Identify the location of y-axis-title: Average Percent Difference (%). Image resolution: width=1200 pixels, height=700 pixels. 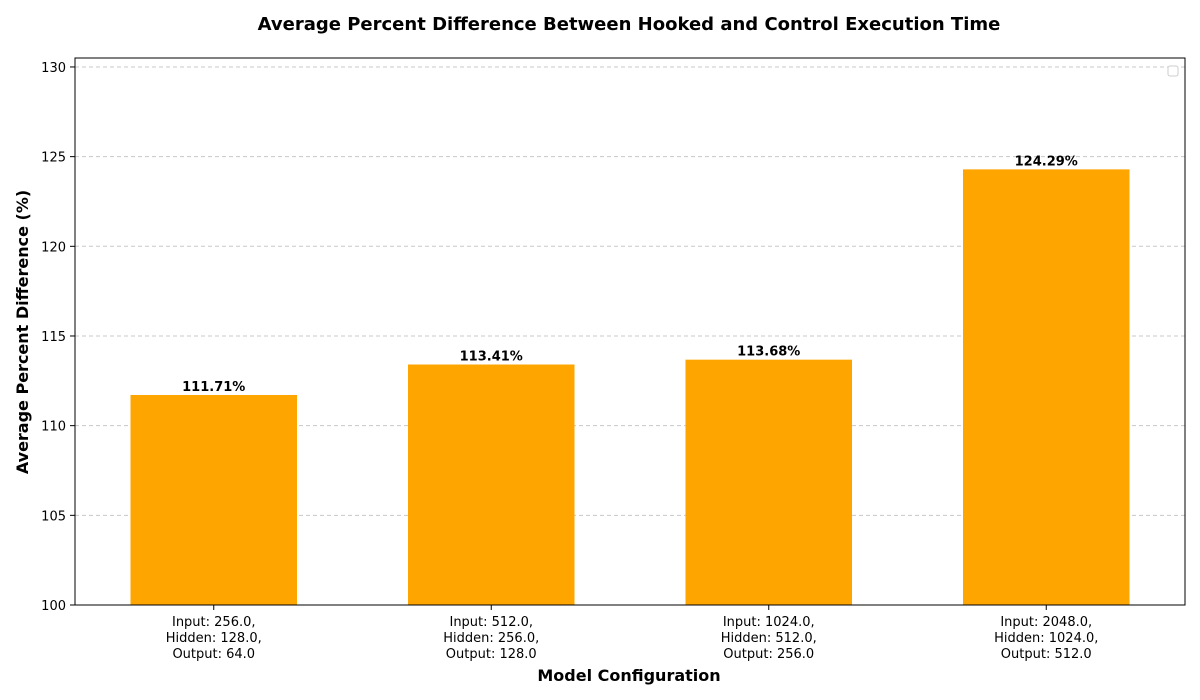
(22, 332).